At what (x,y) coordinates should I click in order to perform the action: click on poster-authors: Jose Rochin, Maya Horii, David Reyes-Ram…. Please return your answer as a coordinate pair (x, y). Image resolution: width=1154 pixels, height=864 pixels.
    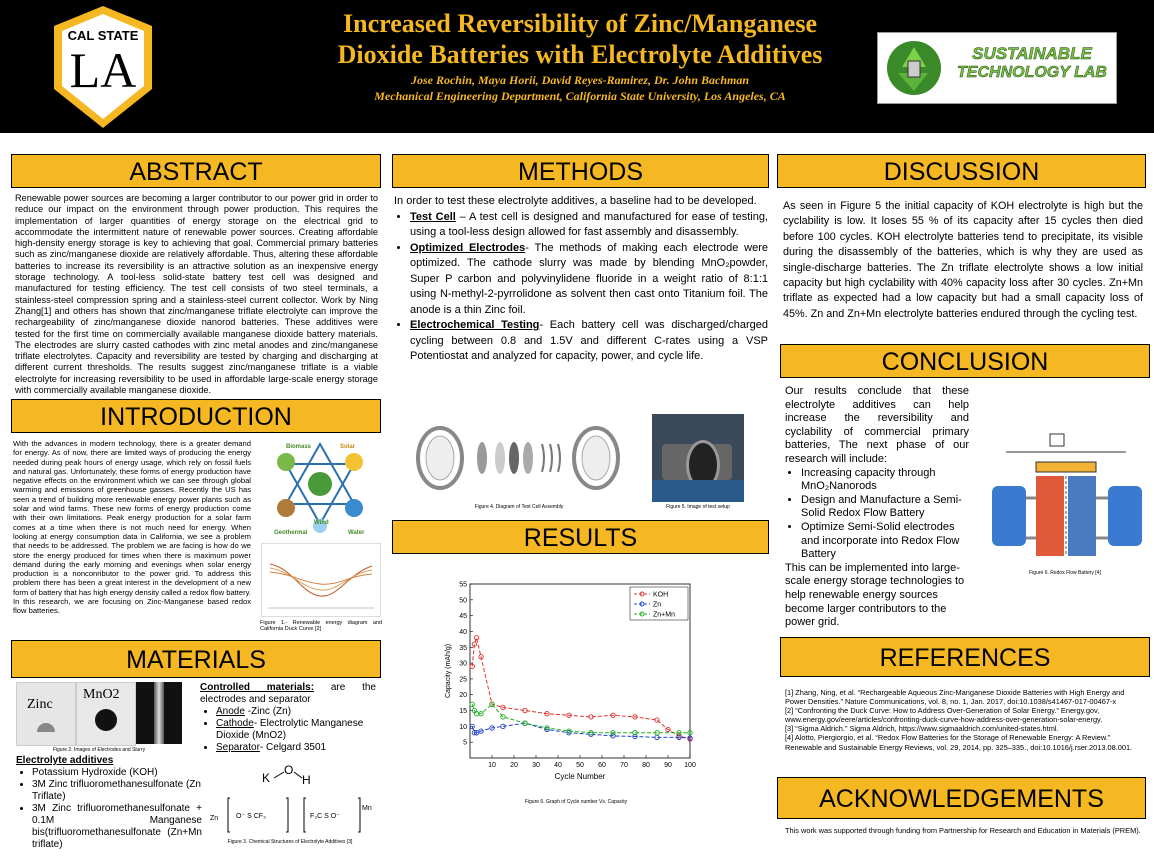
    Looking at the image, I should click on (580, 88).